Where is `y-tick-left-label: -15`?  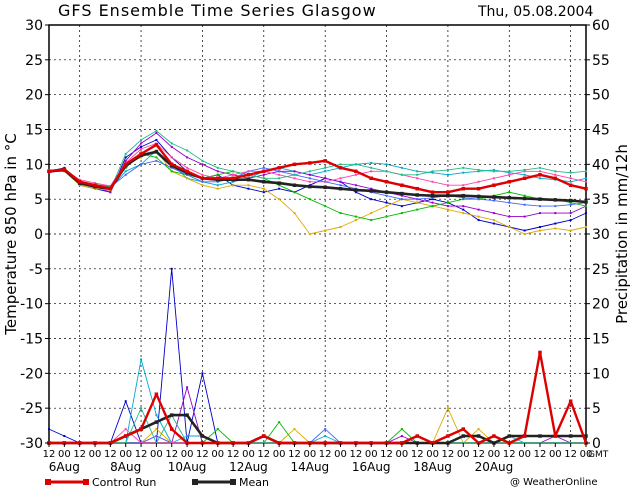
y-tick-left-label: -15 is located at coordinates (31, 340).